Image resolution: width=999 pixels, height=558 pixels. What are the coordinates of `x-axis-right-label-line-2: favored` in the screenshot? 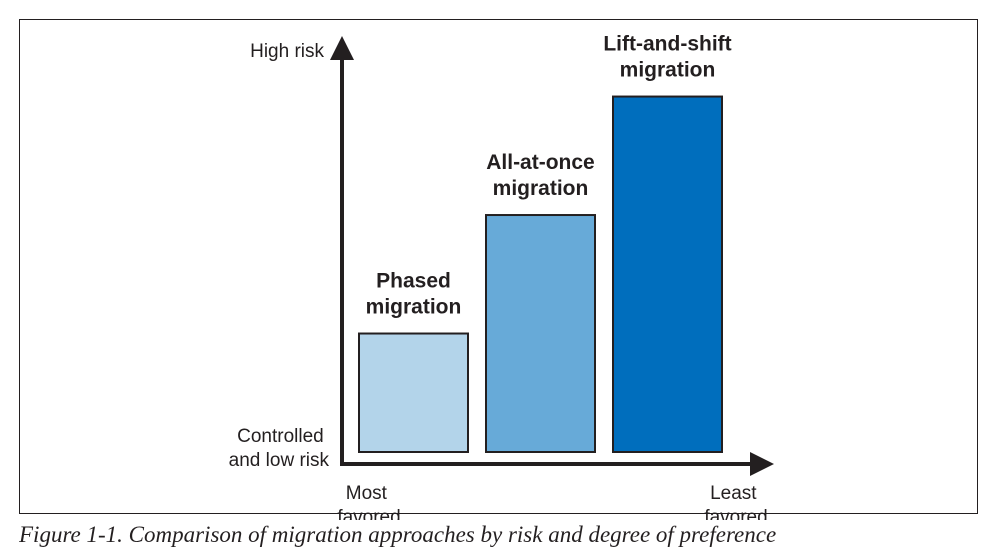 It's located at (735, 513).